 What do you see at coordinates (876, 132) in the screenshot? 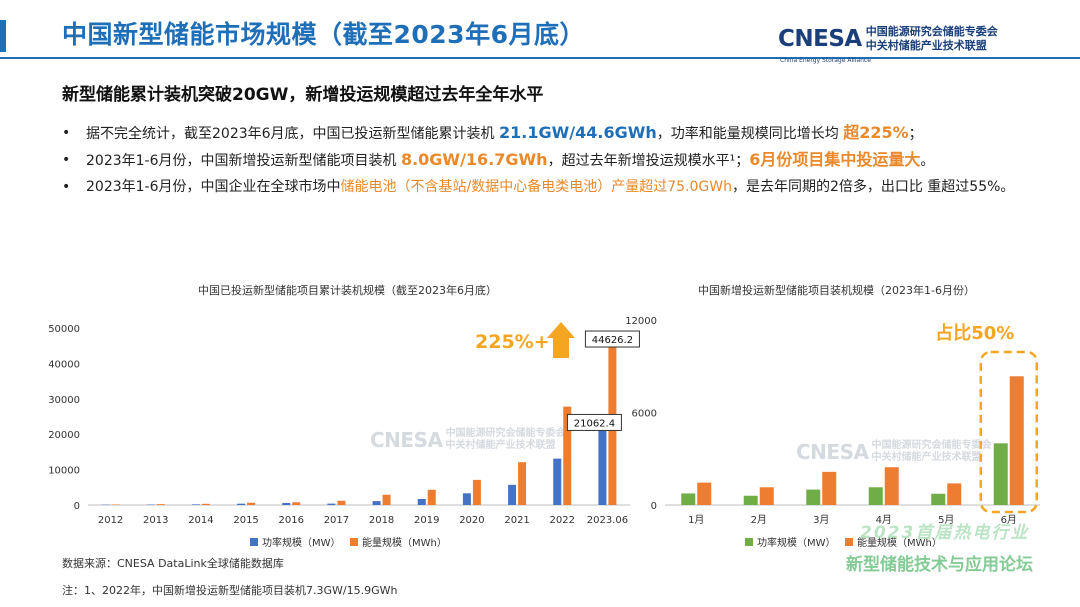
I see `bullet-highlight: 超225%` at bounding box center [876, 132].